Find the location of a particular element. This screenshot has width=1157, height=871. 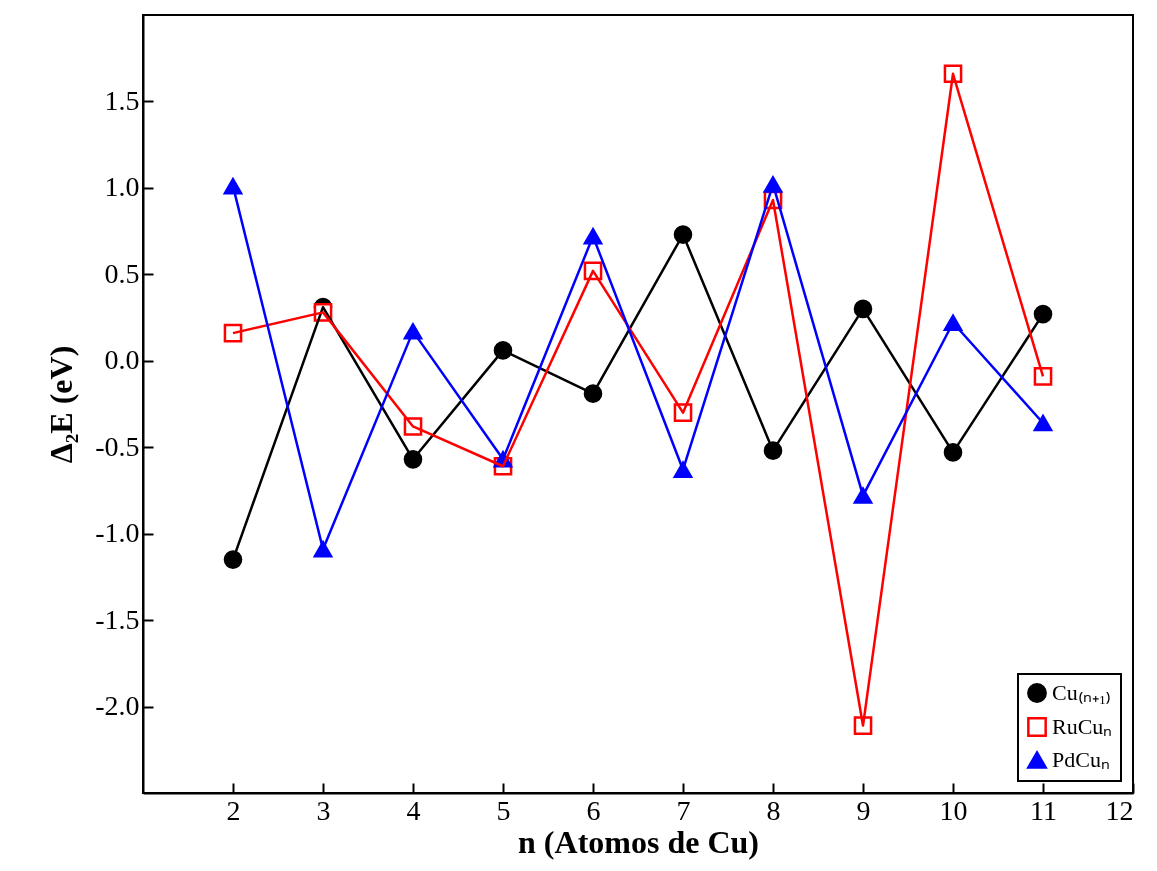

x-tick-label: 5 is located at coordinates (503, 810).